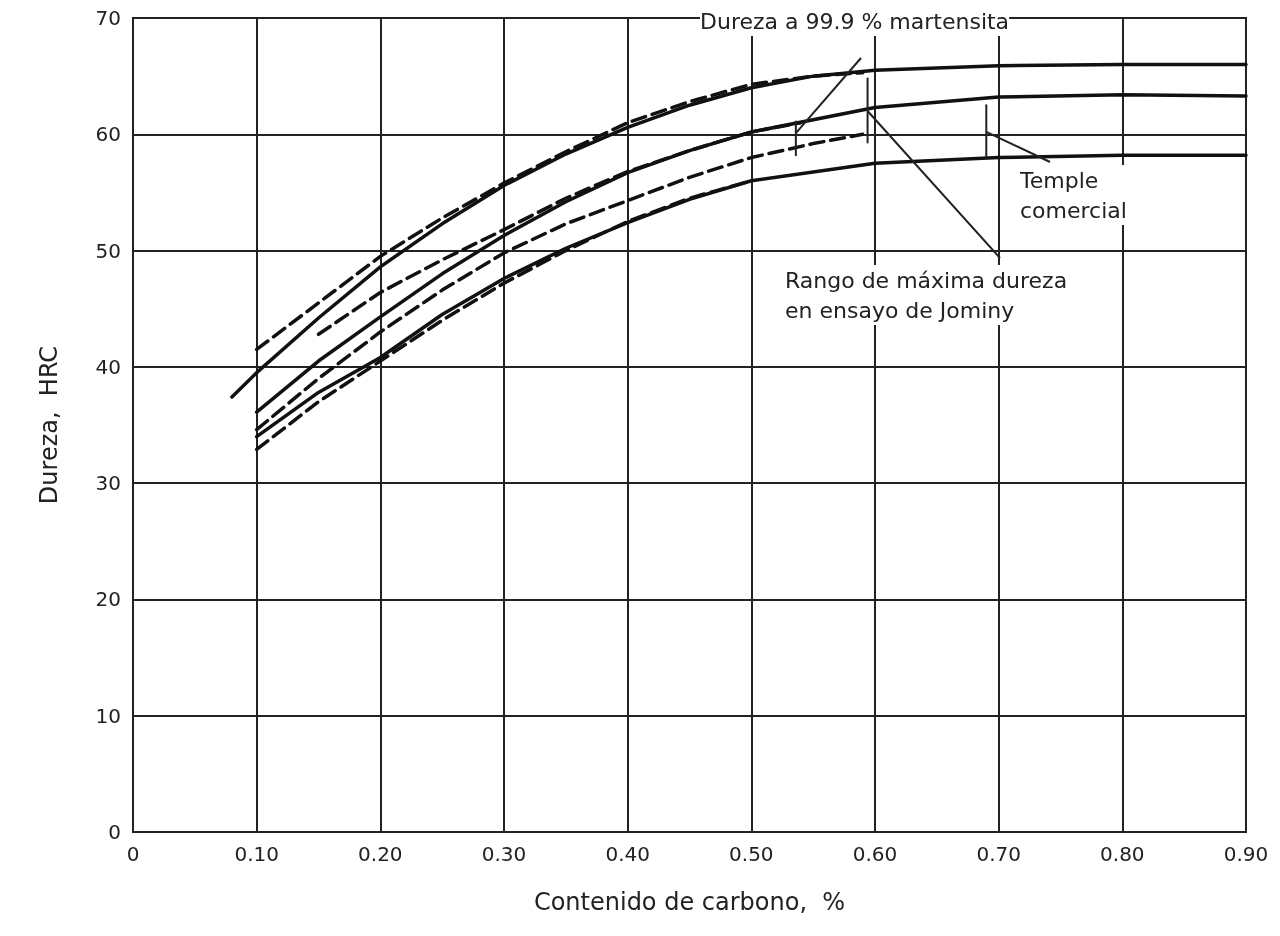 This screenshot has height=936, width=1280. I want to click on y-tick-label: 60, so click(108, 134).